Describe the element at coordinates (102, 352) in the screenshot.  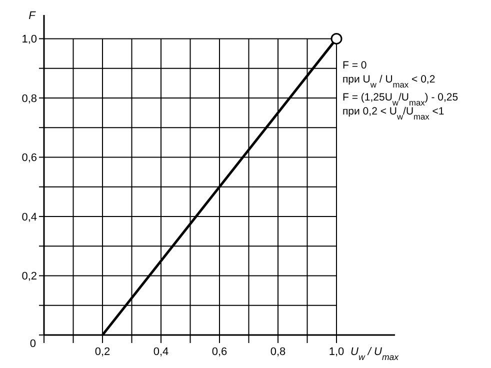
I see `x-tick-label: 0,2` at that location.